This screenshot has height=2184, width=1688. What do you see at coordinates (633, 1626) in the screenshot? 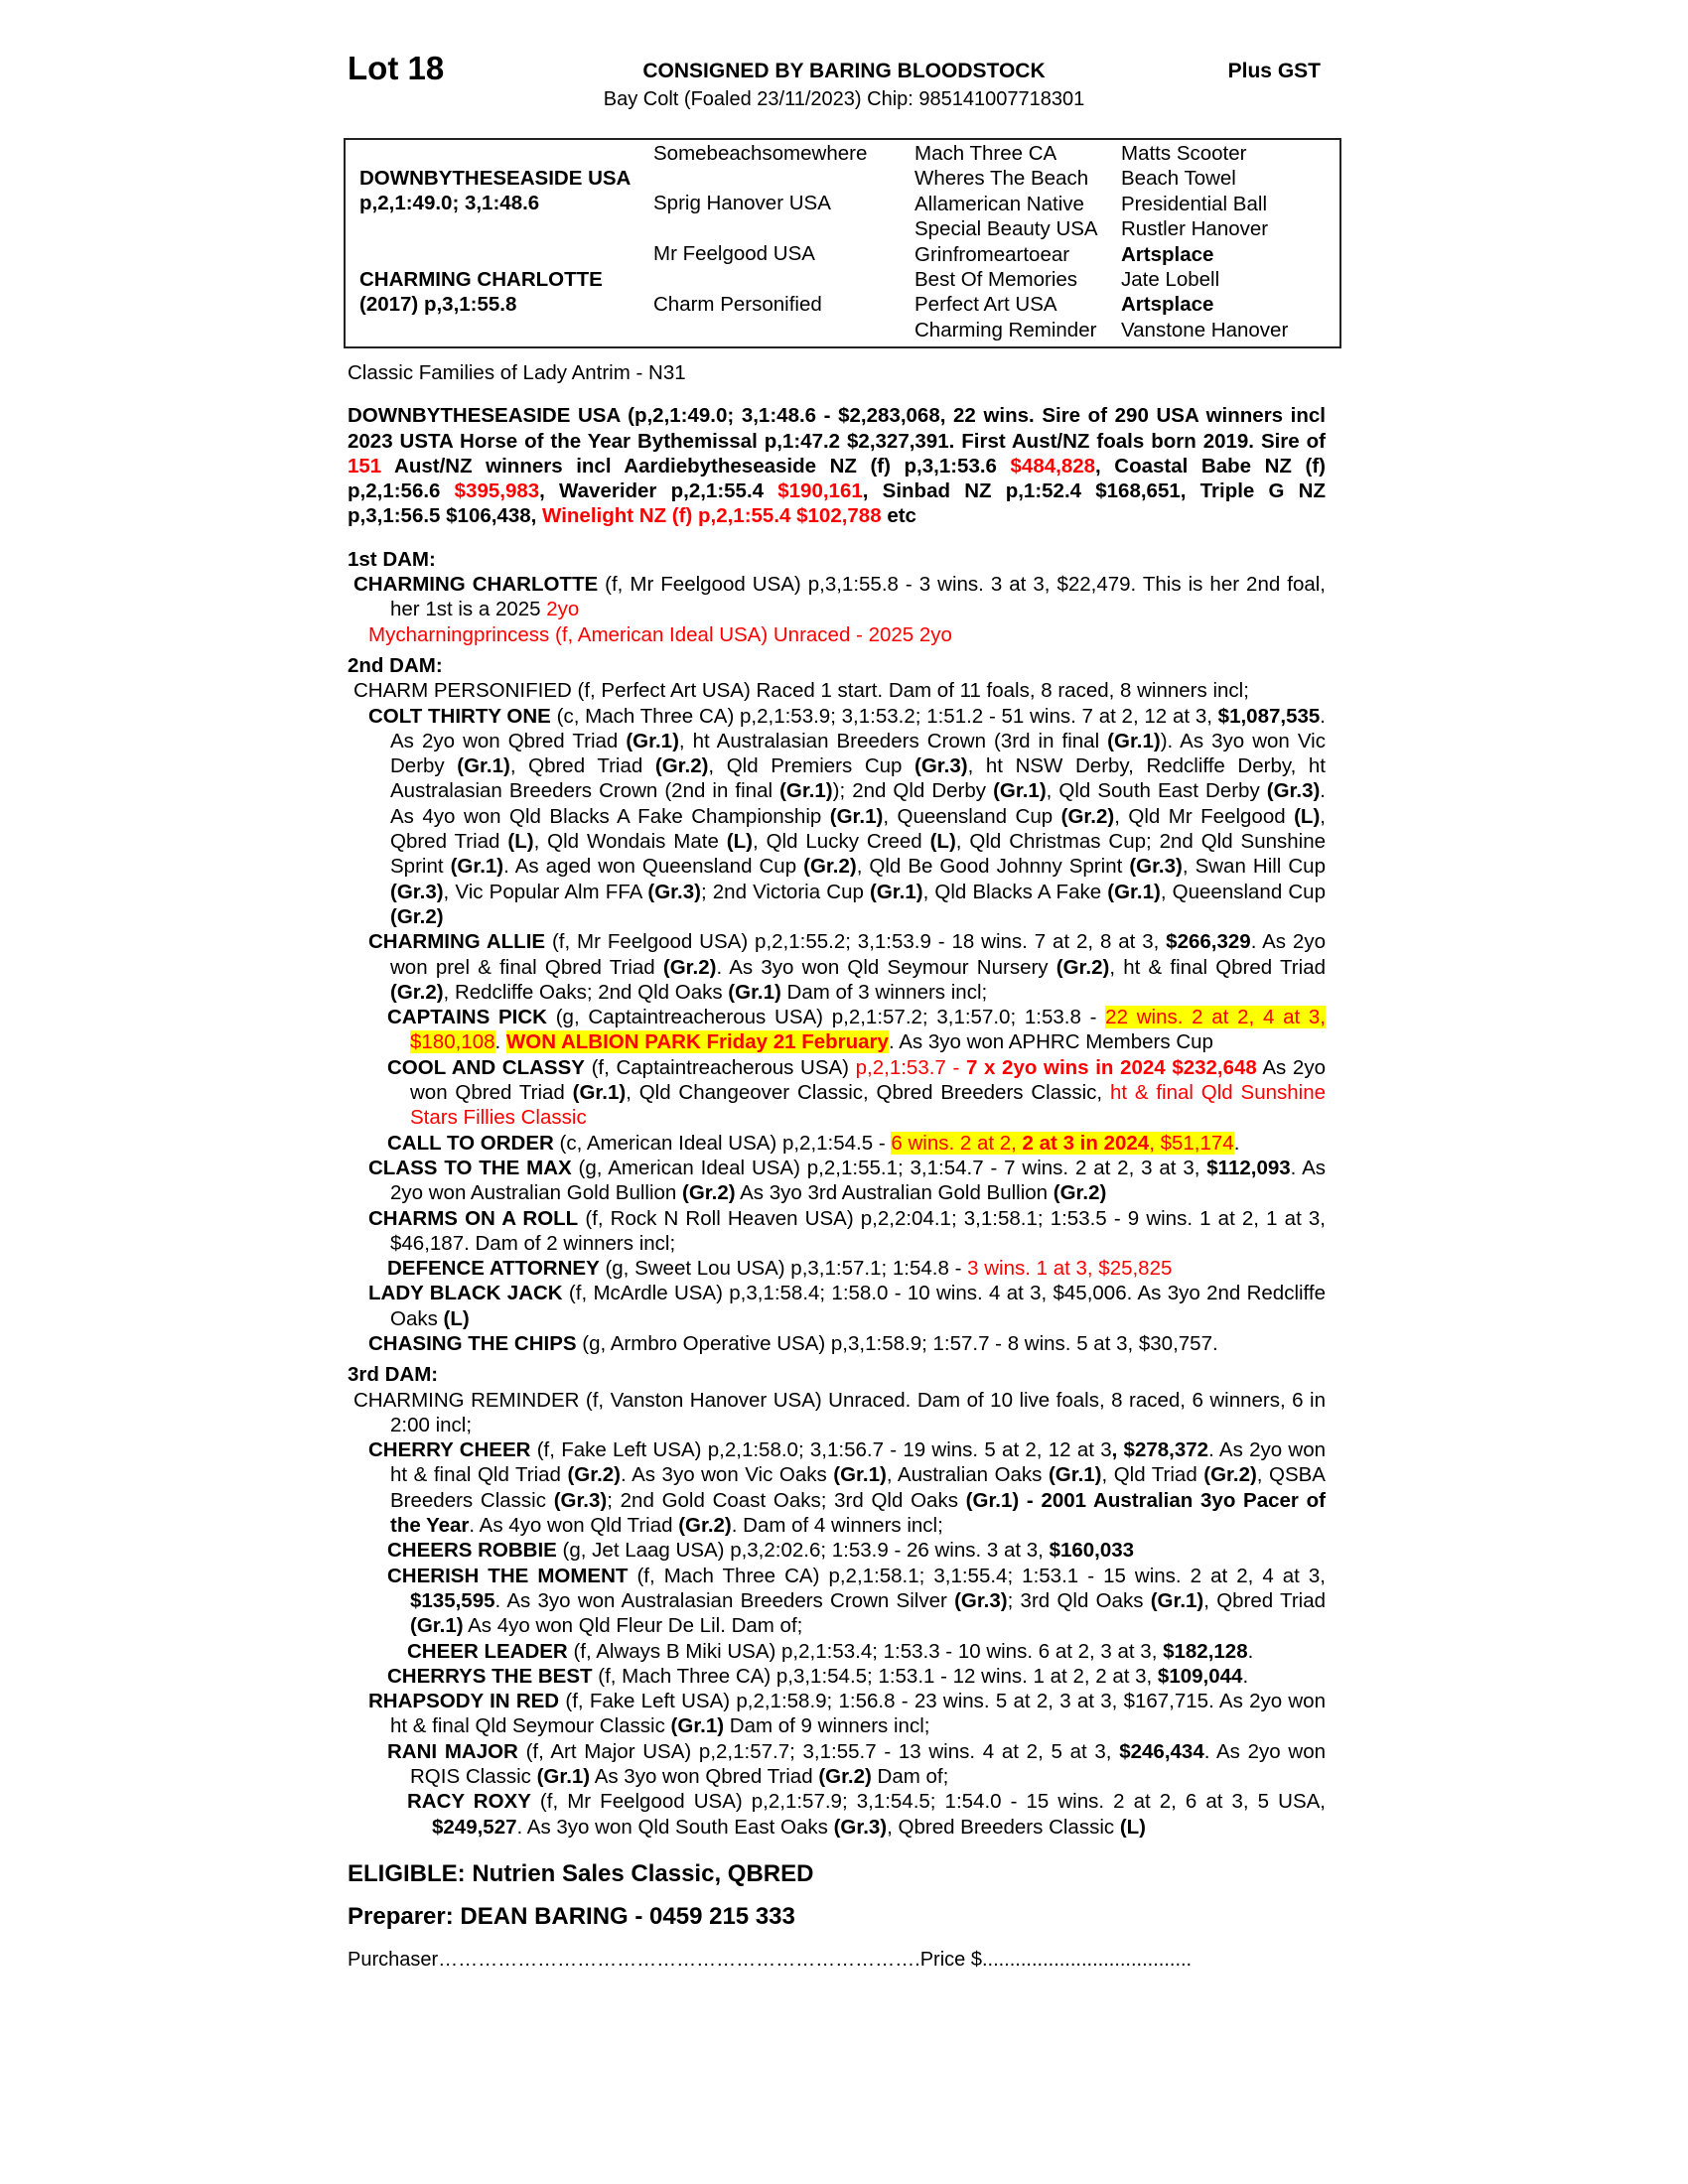
I see `text-run: As 4yo won Qld Fleur De Lil. Dam of;` at bounding box center [633, 1626].